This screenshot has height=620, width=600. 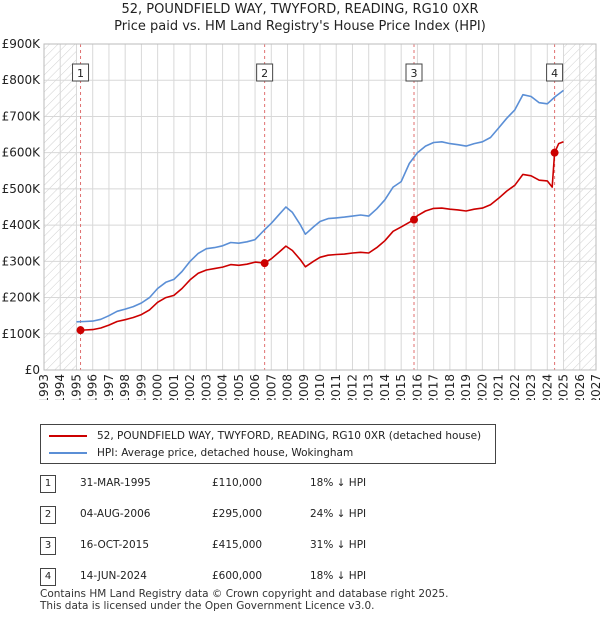 I want to click on y-tick-label: £800K, so click(x=22, y=80).